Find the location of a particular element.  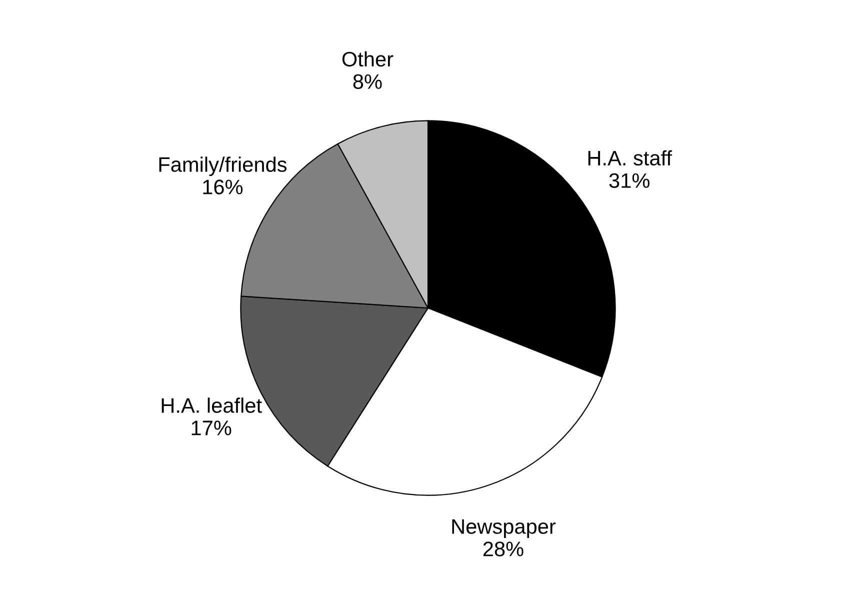

data-label: 17% is located at coordinates (212, 428).